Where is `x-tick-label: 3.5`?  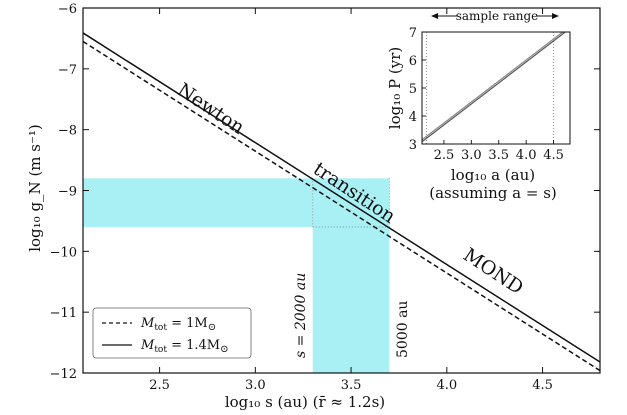 x-tick-label: 3.5 is located at coordinates (351, 385).